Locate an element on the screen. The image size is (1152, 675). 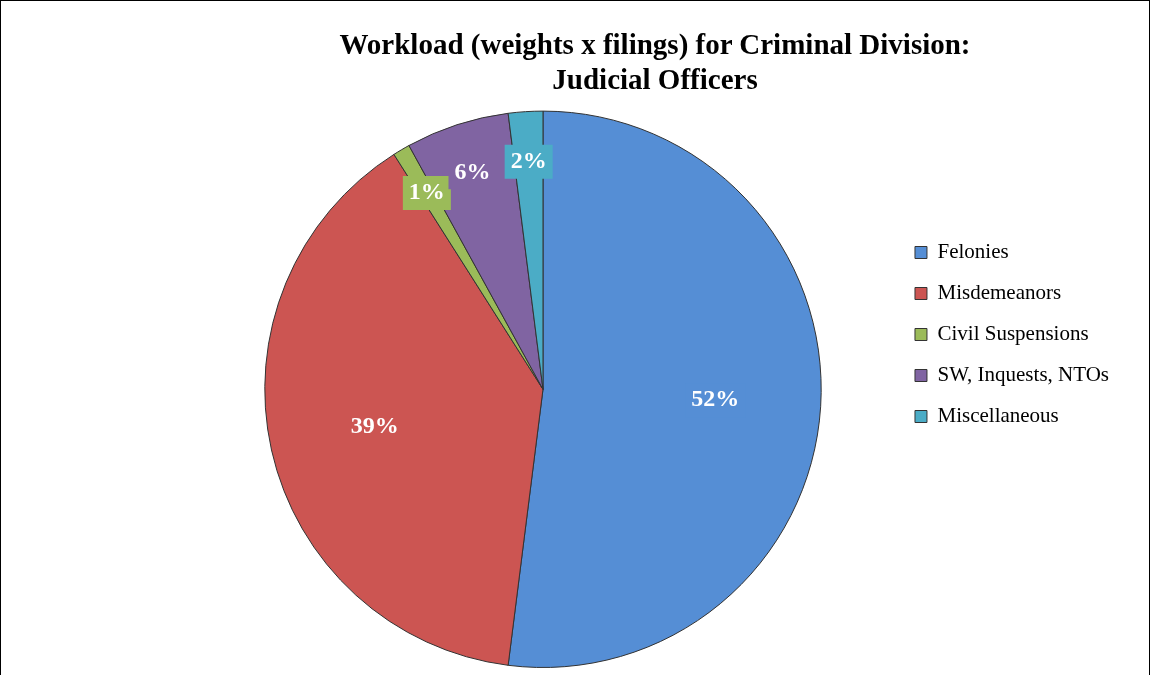
chart-title: Workload (weights x filings) for Criminal Division: Judicial Officers is located at coordinates (655, 61).